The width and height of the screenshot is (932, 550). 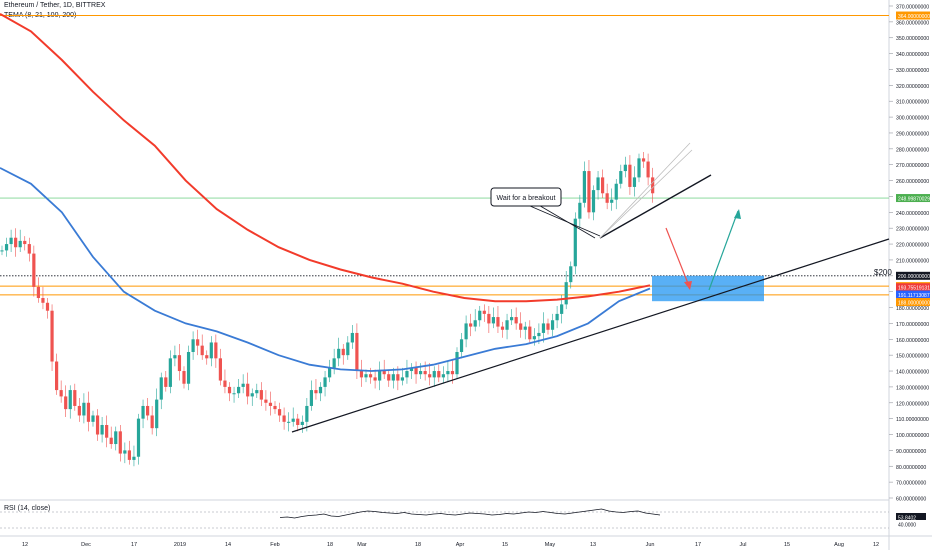 What do you see at coordinates (912, 71) in the screenshot?
I see `y-tick-label: 330.00000000` at bounding box center [912, 71].